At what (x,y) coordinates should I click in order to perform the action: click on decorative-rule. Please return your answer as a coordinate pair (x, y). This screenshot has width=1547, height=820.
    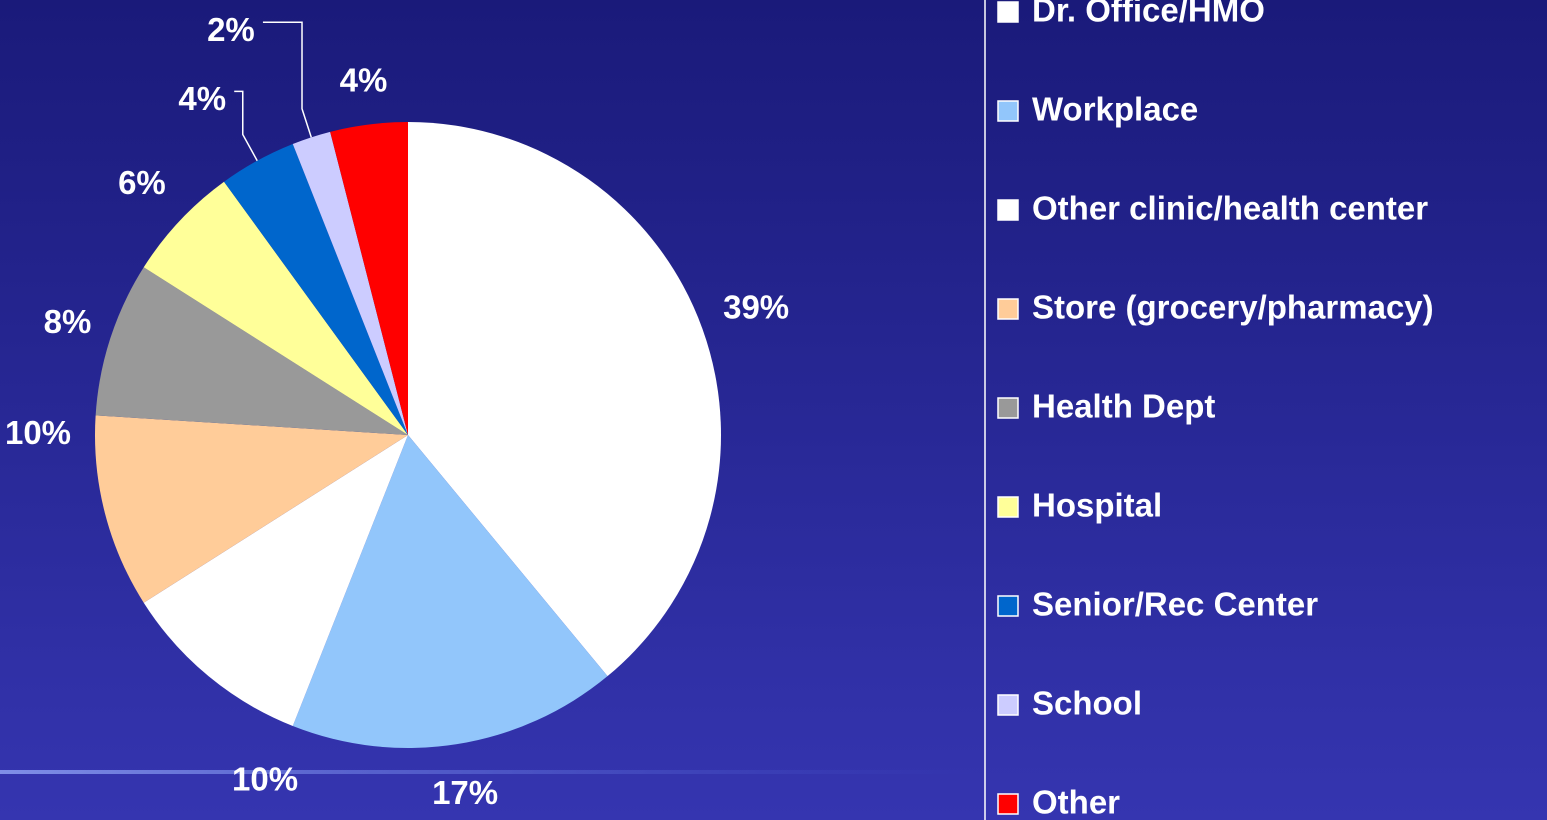
    Looking at the image, I should click on (490, 772).